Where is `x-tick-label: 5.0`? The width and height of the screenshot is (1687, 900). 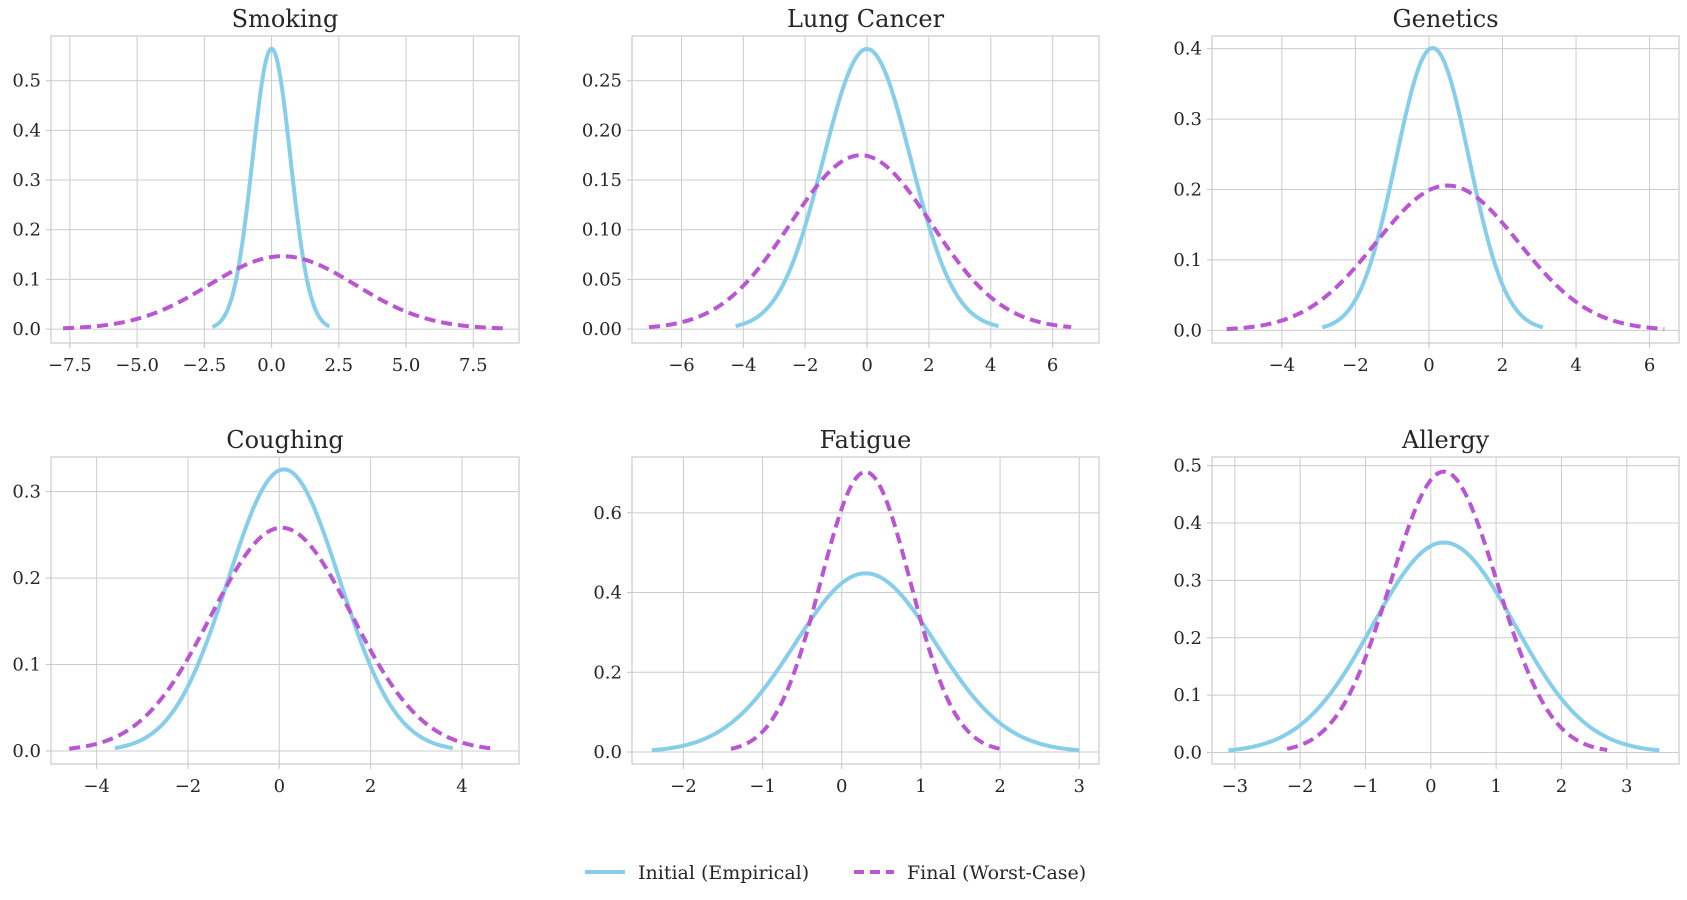
x-tick-label: 5.0 is located at coordinates (406, 365).